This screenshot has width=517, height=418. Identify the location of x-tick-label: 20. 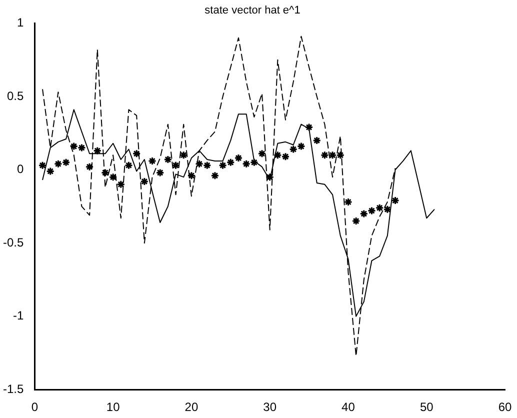
(191, 407).